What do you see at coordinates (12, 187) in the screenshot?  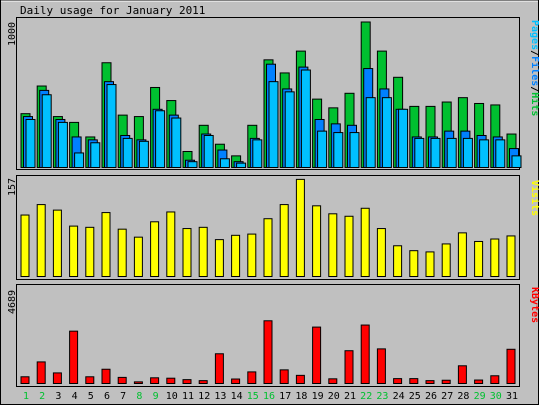 I see `panel-visits-ymax: 157` at bounding box center [12, 187].